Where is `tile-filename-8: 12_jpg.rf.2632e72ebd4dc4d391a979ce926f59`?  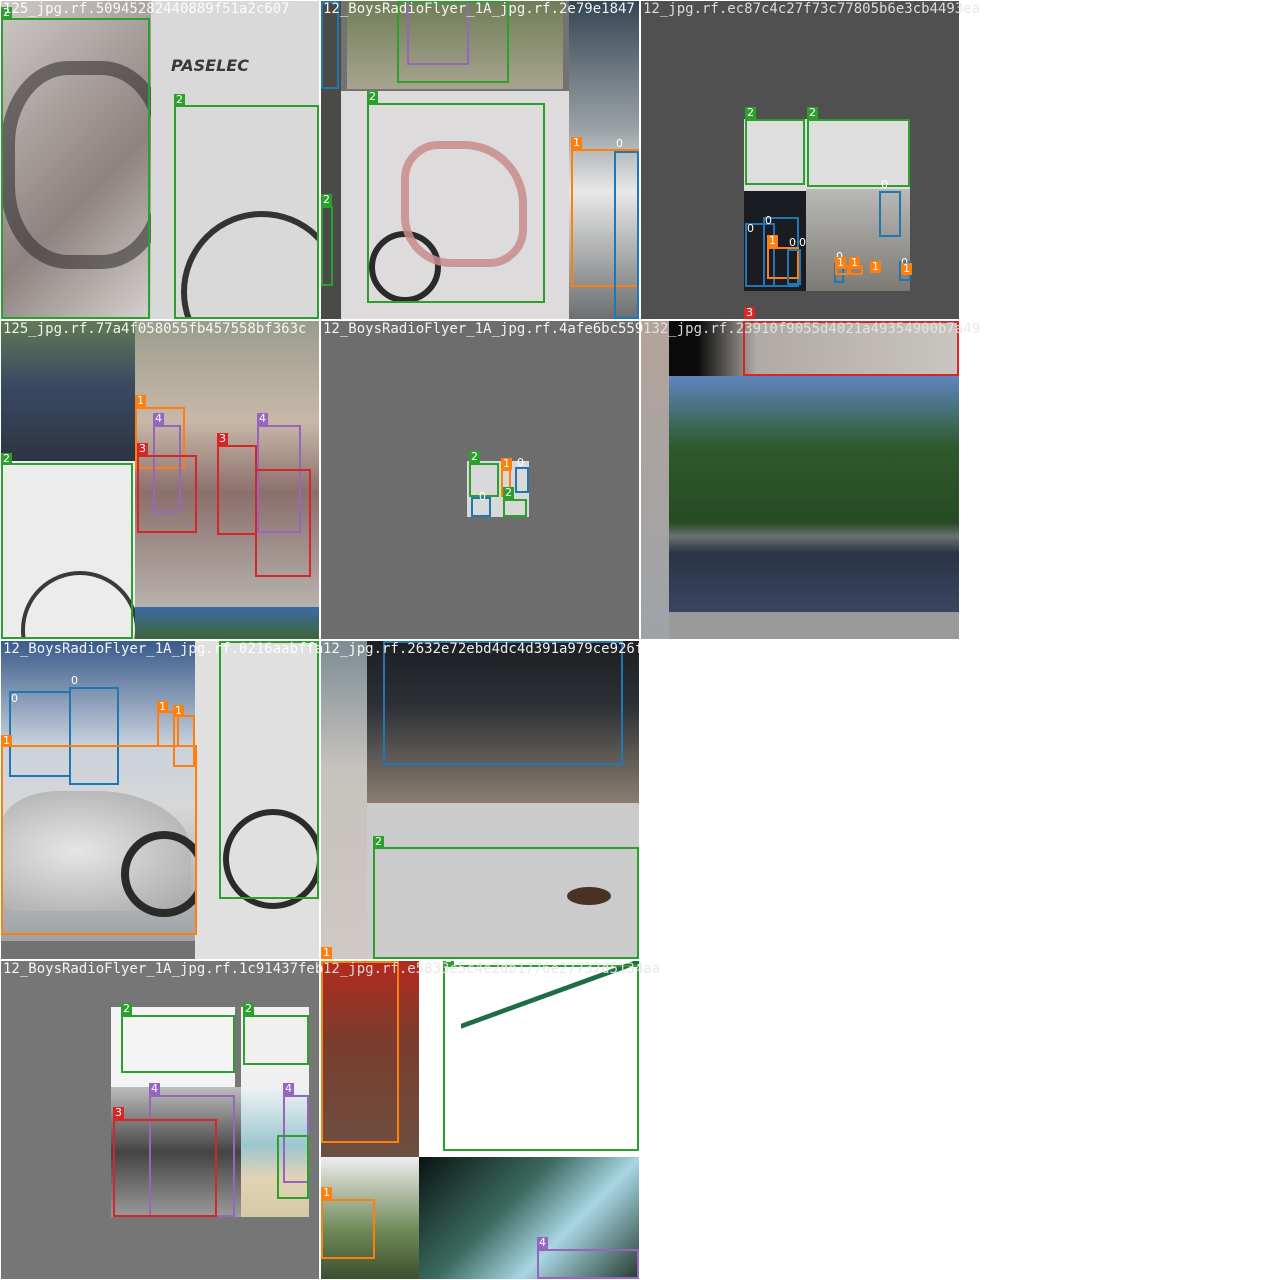 tile-filename-8: 12_jpg.rf.2632e72ebd4dc4d391a979ce926f59 is located at coordinates (492, 649).